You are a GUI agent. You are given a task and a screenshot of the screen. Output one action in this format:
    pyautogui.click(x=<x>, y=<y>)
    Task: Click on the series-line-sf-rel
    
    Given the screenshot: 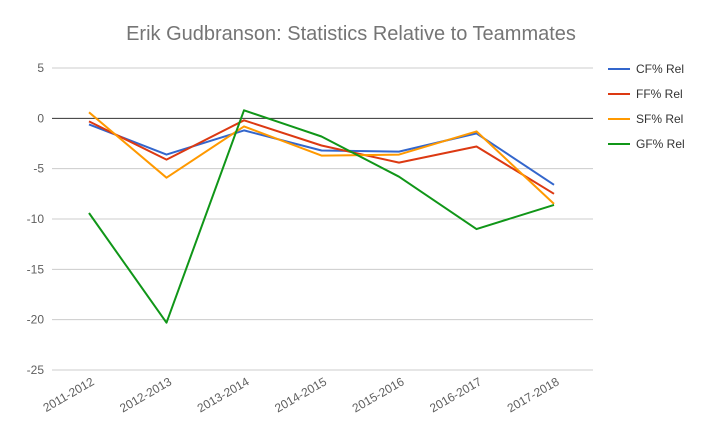 What is the action you would take?
    pyautogui.click(x=321, y=158)
    